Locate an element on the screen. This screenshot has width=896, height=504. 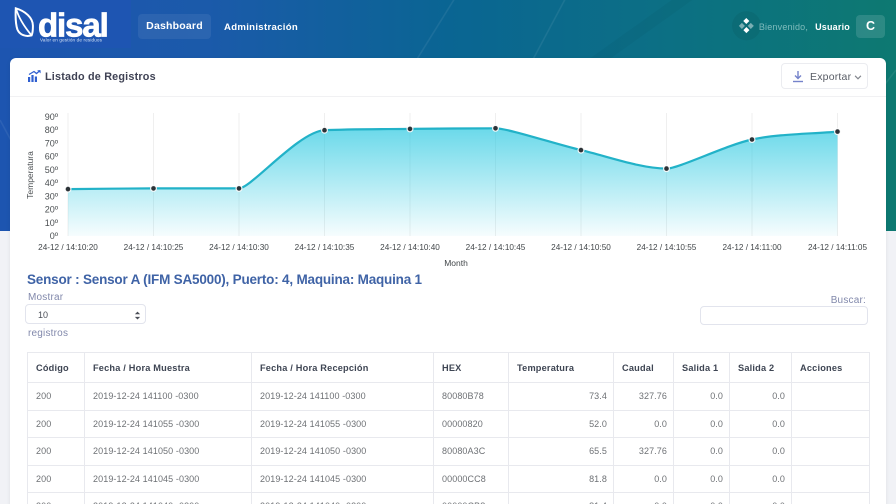
svg-text: Month is located at coordinates (456, 262).